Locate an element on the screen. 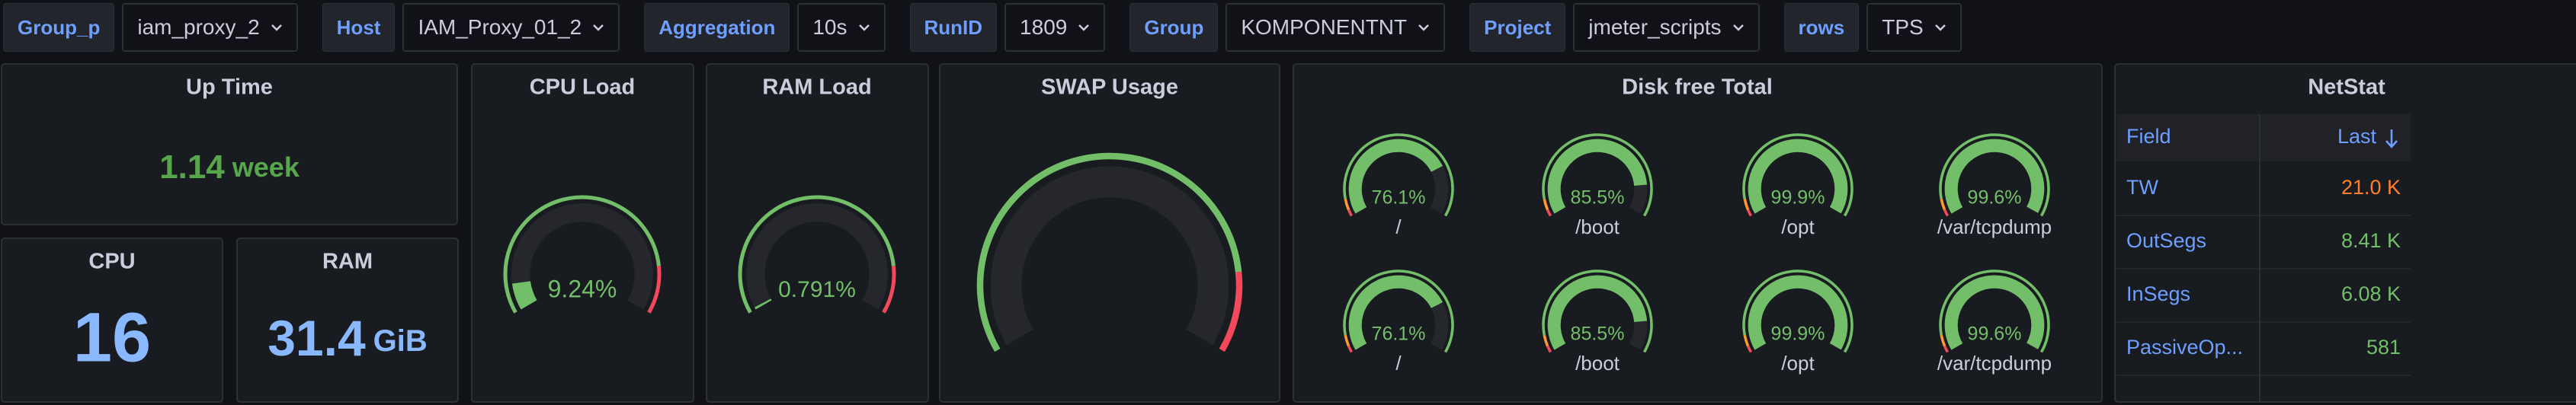 This screenshot has width=2576, height=405. variable: Aggregation 10s is located at coordinates (765, 27).